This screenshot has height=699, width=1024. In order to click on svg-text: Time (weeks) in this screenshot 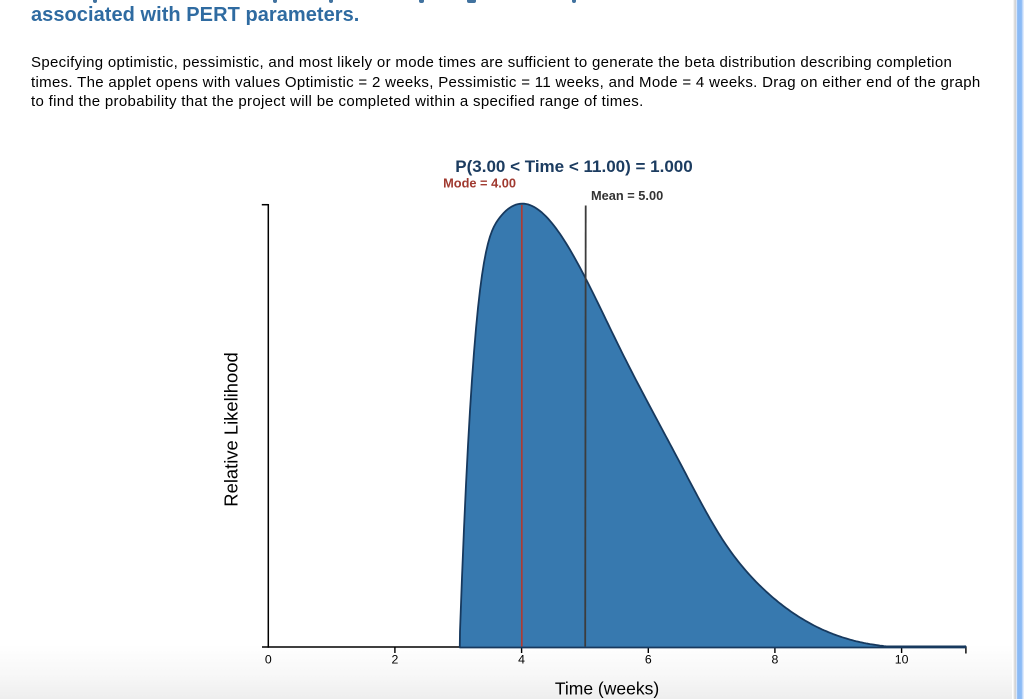, I will do `click(607, 689)`.